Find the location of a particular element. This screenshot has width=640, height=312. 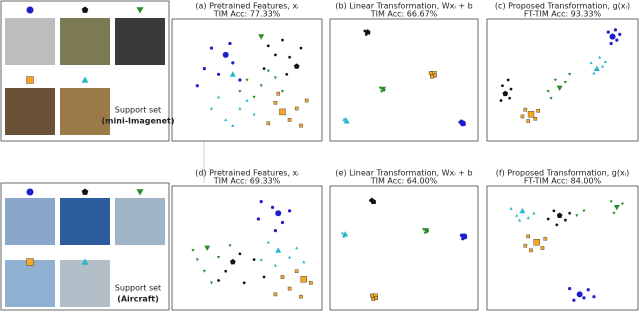

panel-subtitle: TIM Acc: 64.00% is located at coordinates (404, 181).